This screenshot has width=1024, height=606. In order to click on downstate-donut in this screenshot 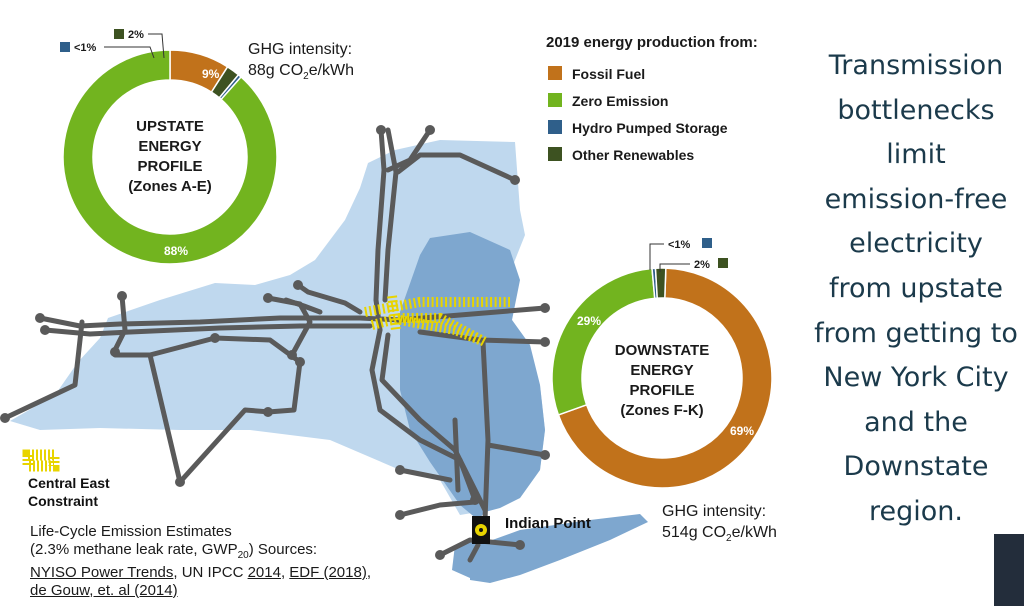, I will do `click(662, 378)`.